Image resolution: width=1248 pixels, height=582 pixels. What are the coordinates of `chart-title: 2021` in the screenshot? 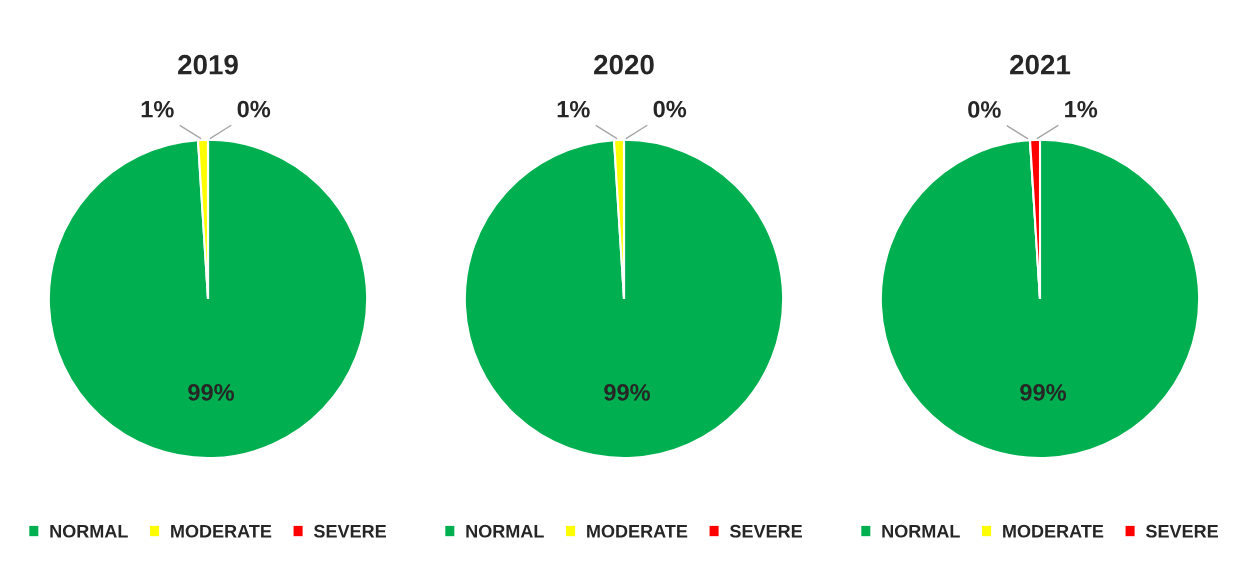 It's located at (1040, 64).